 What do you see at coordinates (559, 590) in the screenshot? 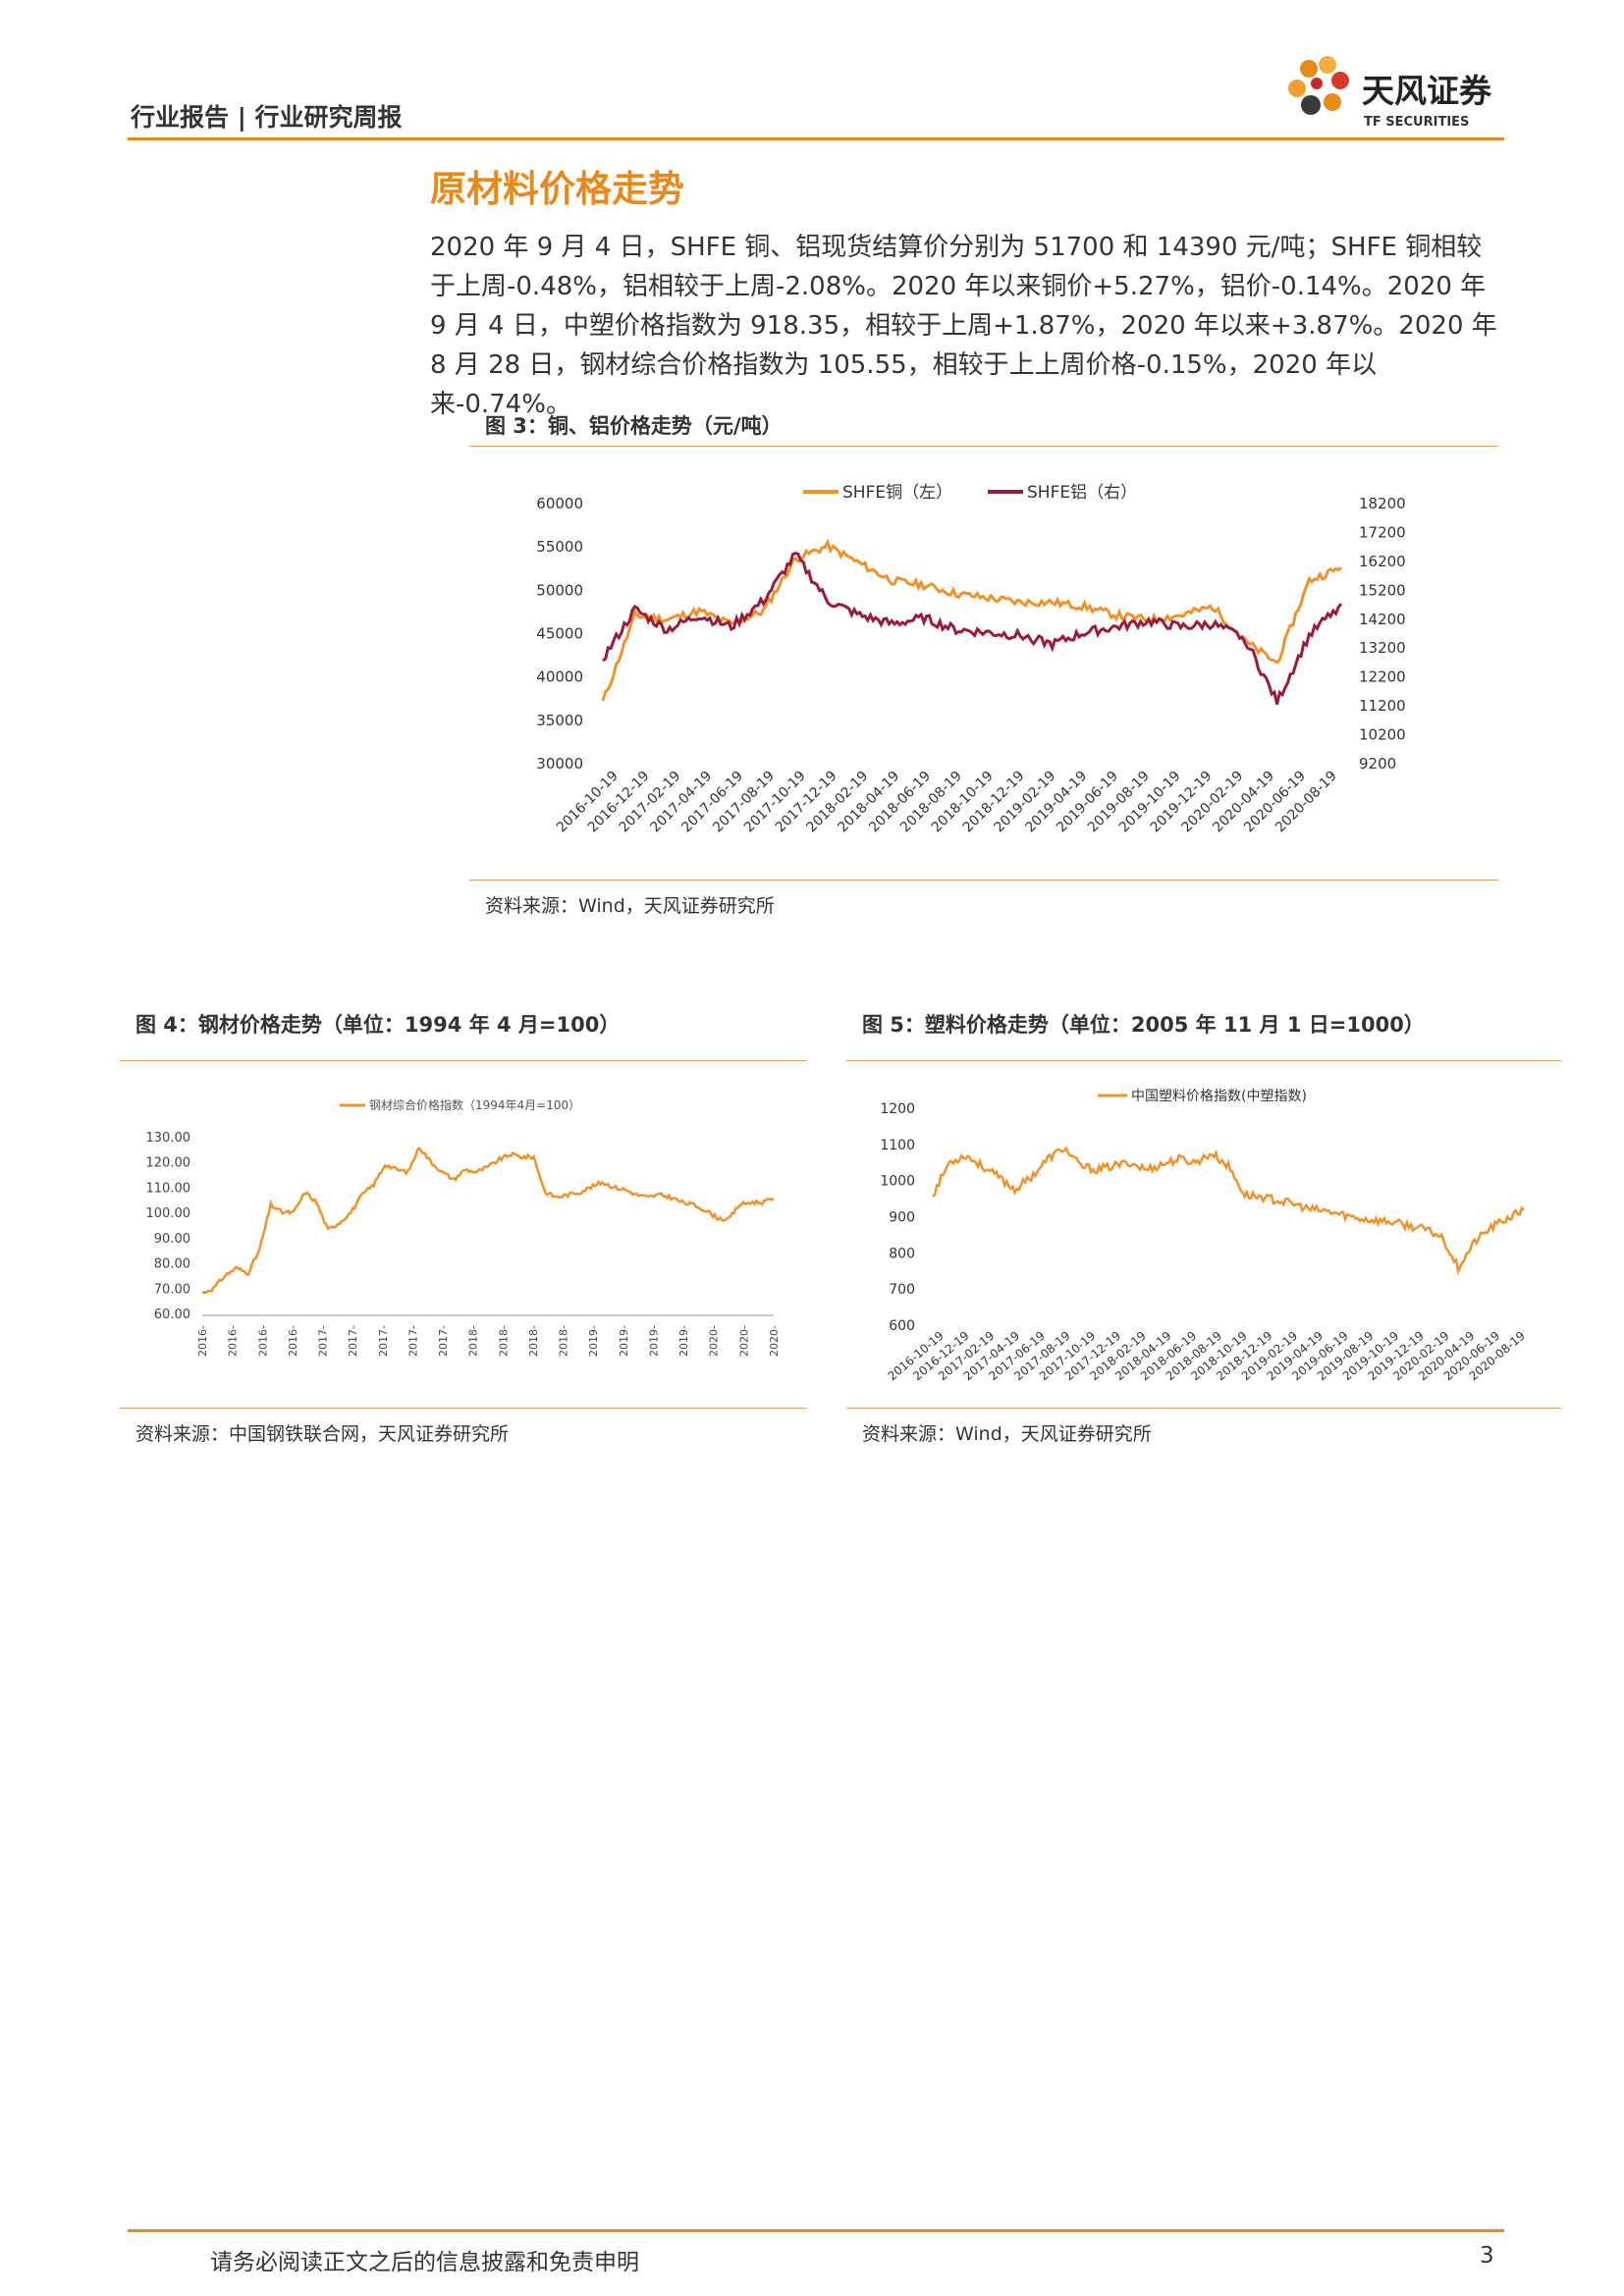
I see `y-left-tick-label: 50000` at bounding box center [559, 590].